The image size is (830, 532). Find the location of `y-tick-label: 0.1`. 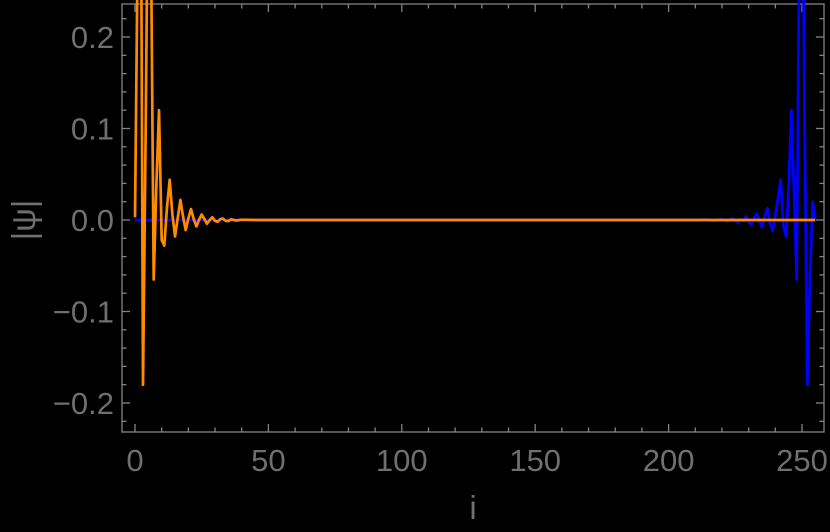

y-tick-label: 0.1 is located at coordinates (92, 129).